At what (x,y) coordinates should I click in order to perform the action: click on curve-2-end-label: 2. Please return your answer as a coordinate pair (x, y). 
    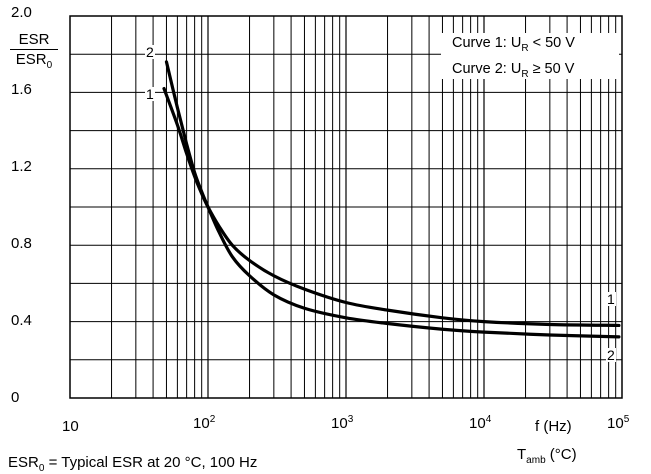
    Looking at the image, I should click on (611, 355).